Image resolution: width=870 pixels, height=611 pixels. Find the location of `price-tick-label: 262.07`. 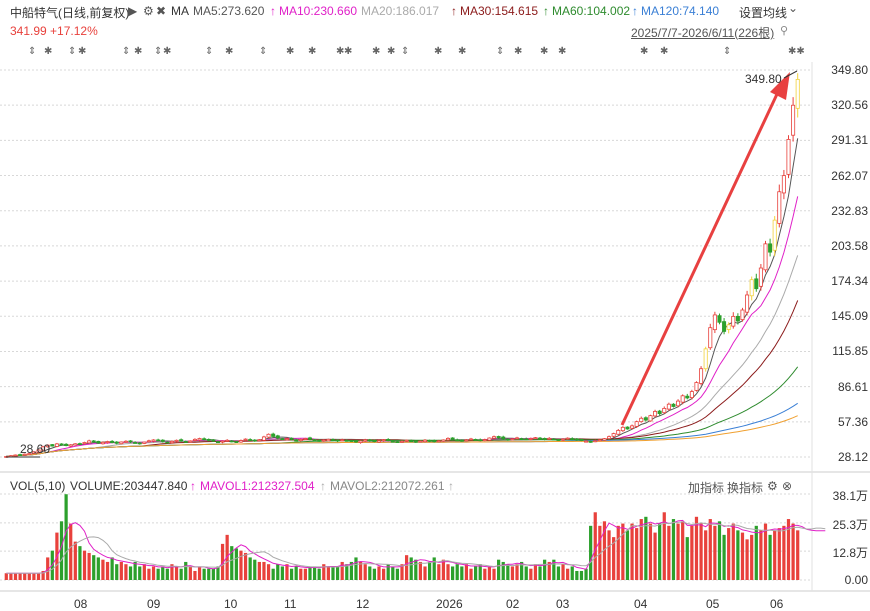

price-tick-label: 262.07 is located at coordinates (849, 175).